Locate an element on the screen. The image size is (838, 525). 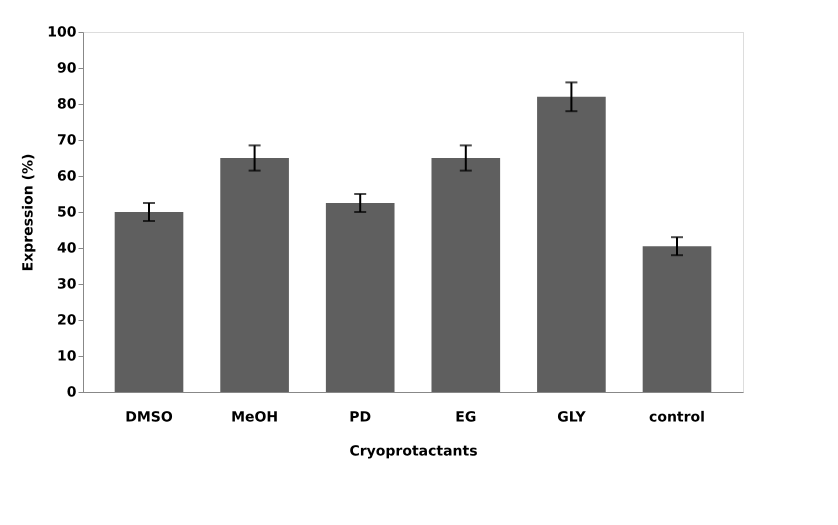
y-tick-label: 50 is located at coordinates (67, 212).